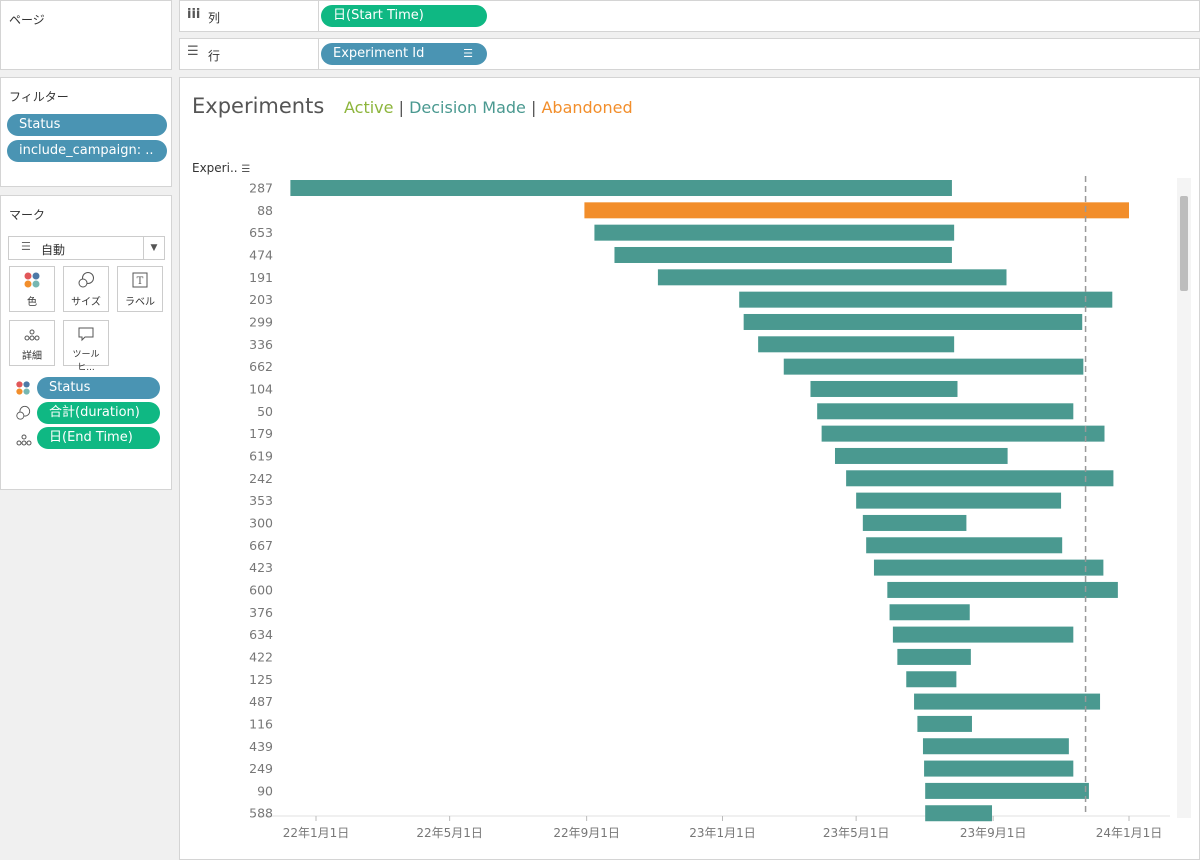 Image resolution: width=1200 pixels, height=860 pixels. Describe the element at coordinates (215, 168) in the screenshot. I see `row-header-label: Experi..` at that location.